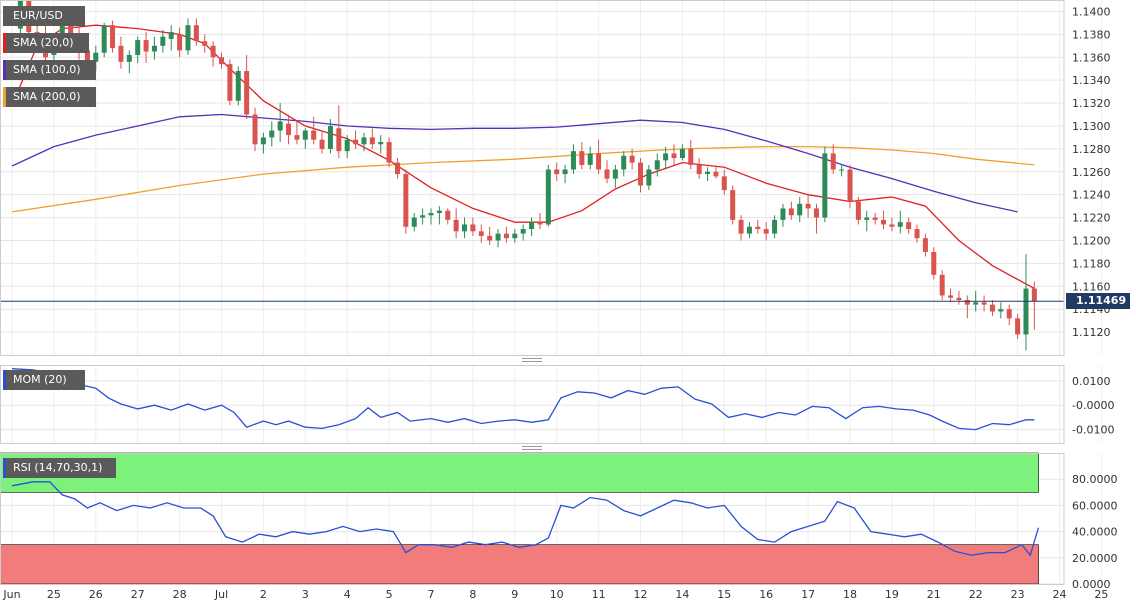 The height and width of the screenshot is (607, 1136). What do you see at coordinates (305, 594) in the screenshot?
I see `x-tick-label: 3` at bounding box center [305, 594].